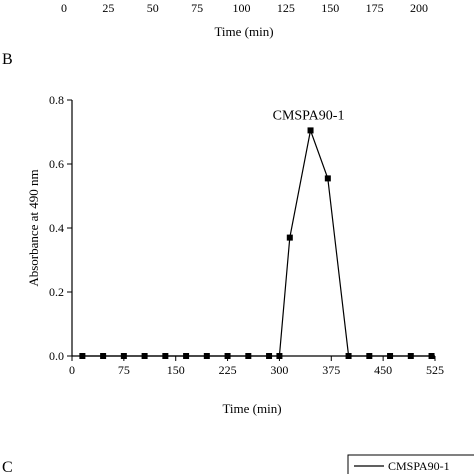 Image resolution: width=474 pixels, height=474 pixels. Describe the element at coordinates (279, 370) in the screenshot. I see `x-tick-label: 300` at that location.